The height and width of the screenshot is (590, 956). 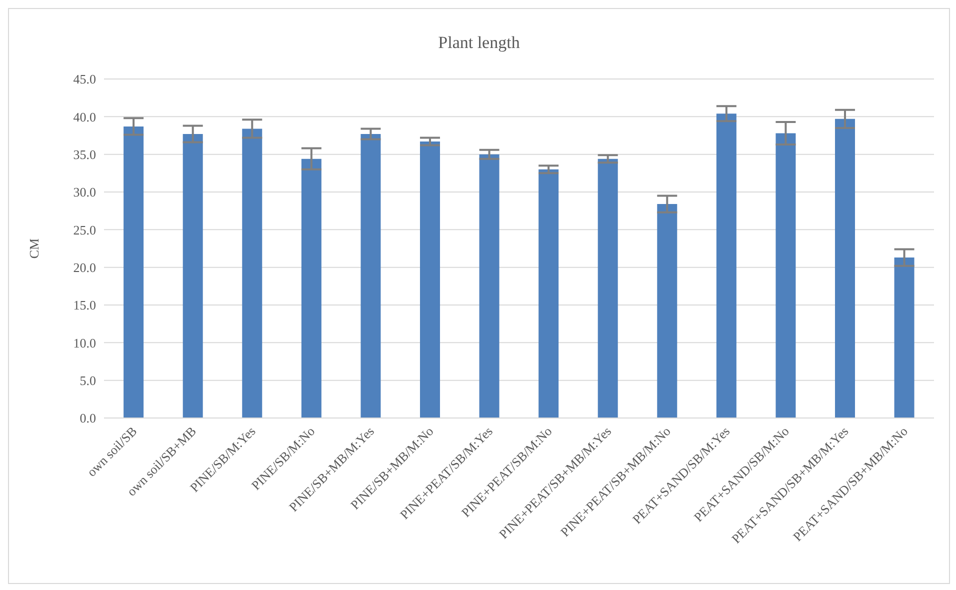 What do you see at coordinates (84, 305) in the screenshot?
I see `y-tick-label: 15.0` at bounding box center [84, 305].